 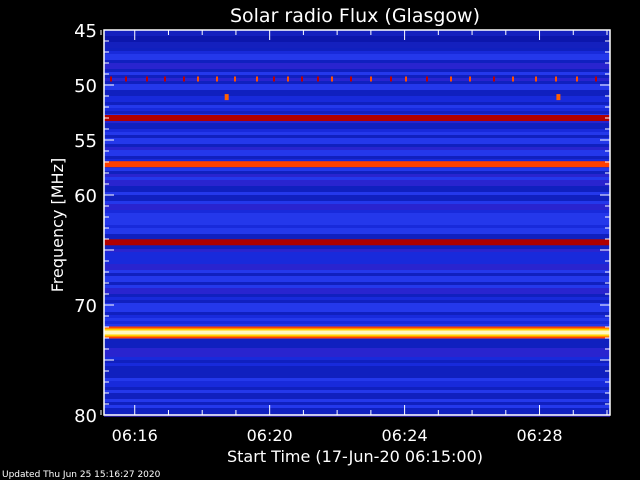 What do you see at coordinates (57, 225) in the screenshot?
I see `y-axis-label: Frequency [MHz]` at bounding box center [57, 225].